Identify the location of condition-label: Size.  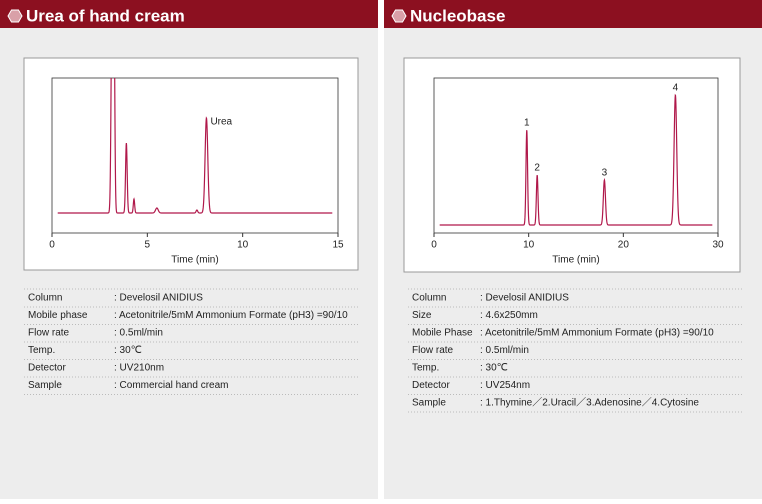
(422, 315).